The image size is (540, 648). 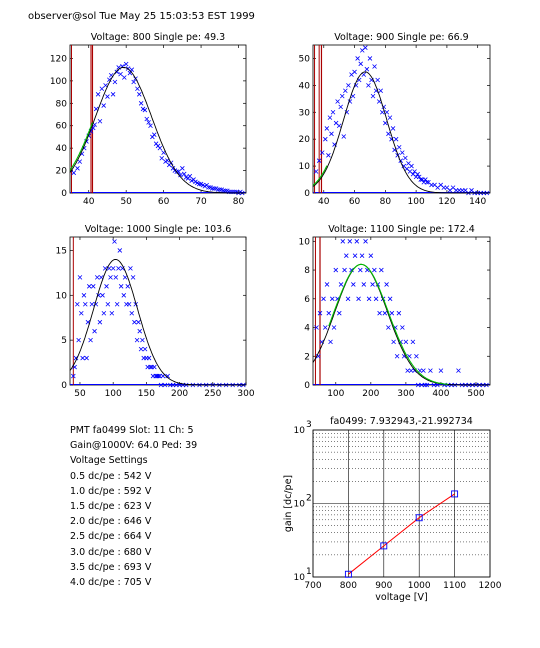 I want to click on x-tick-label: 50, so click(x=80, y=394).